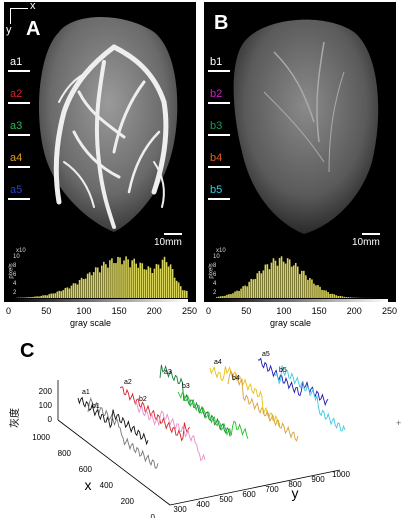  Describe the element at coordinates (255, 487) in the screenshot. I see `y-axis-line` at that location.